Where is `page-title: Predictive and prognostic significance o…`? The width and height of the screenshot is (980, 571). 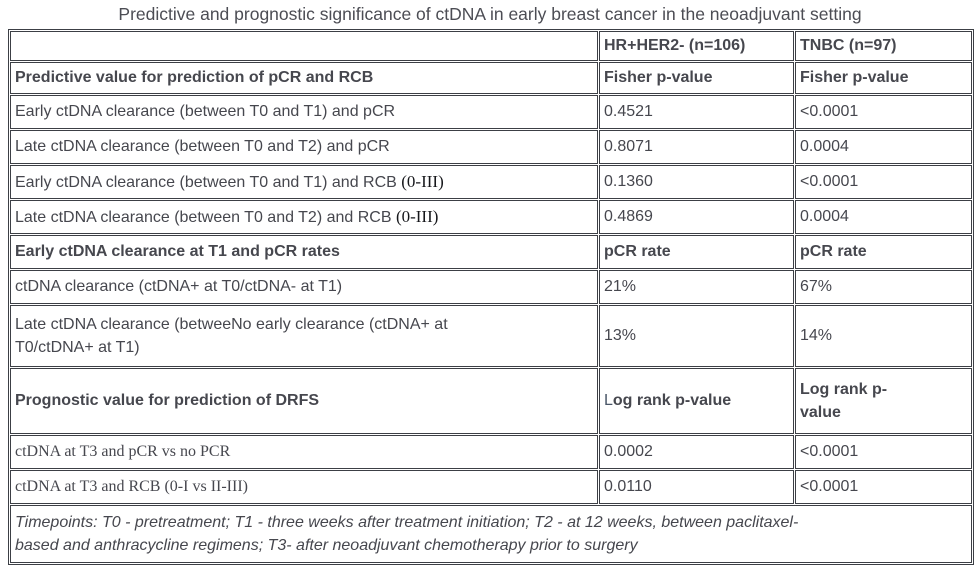
page-title: Predictive and prognostic significance o… is located at coordinates (490, 14).